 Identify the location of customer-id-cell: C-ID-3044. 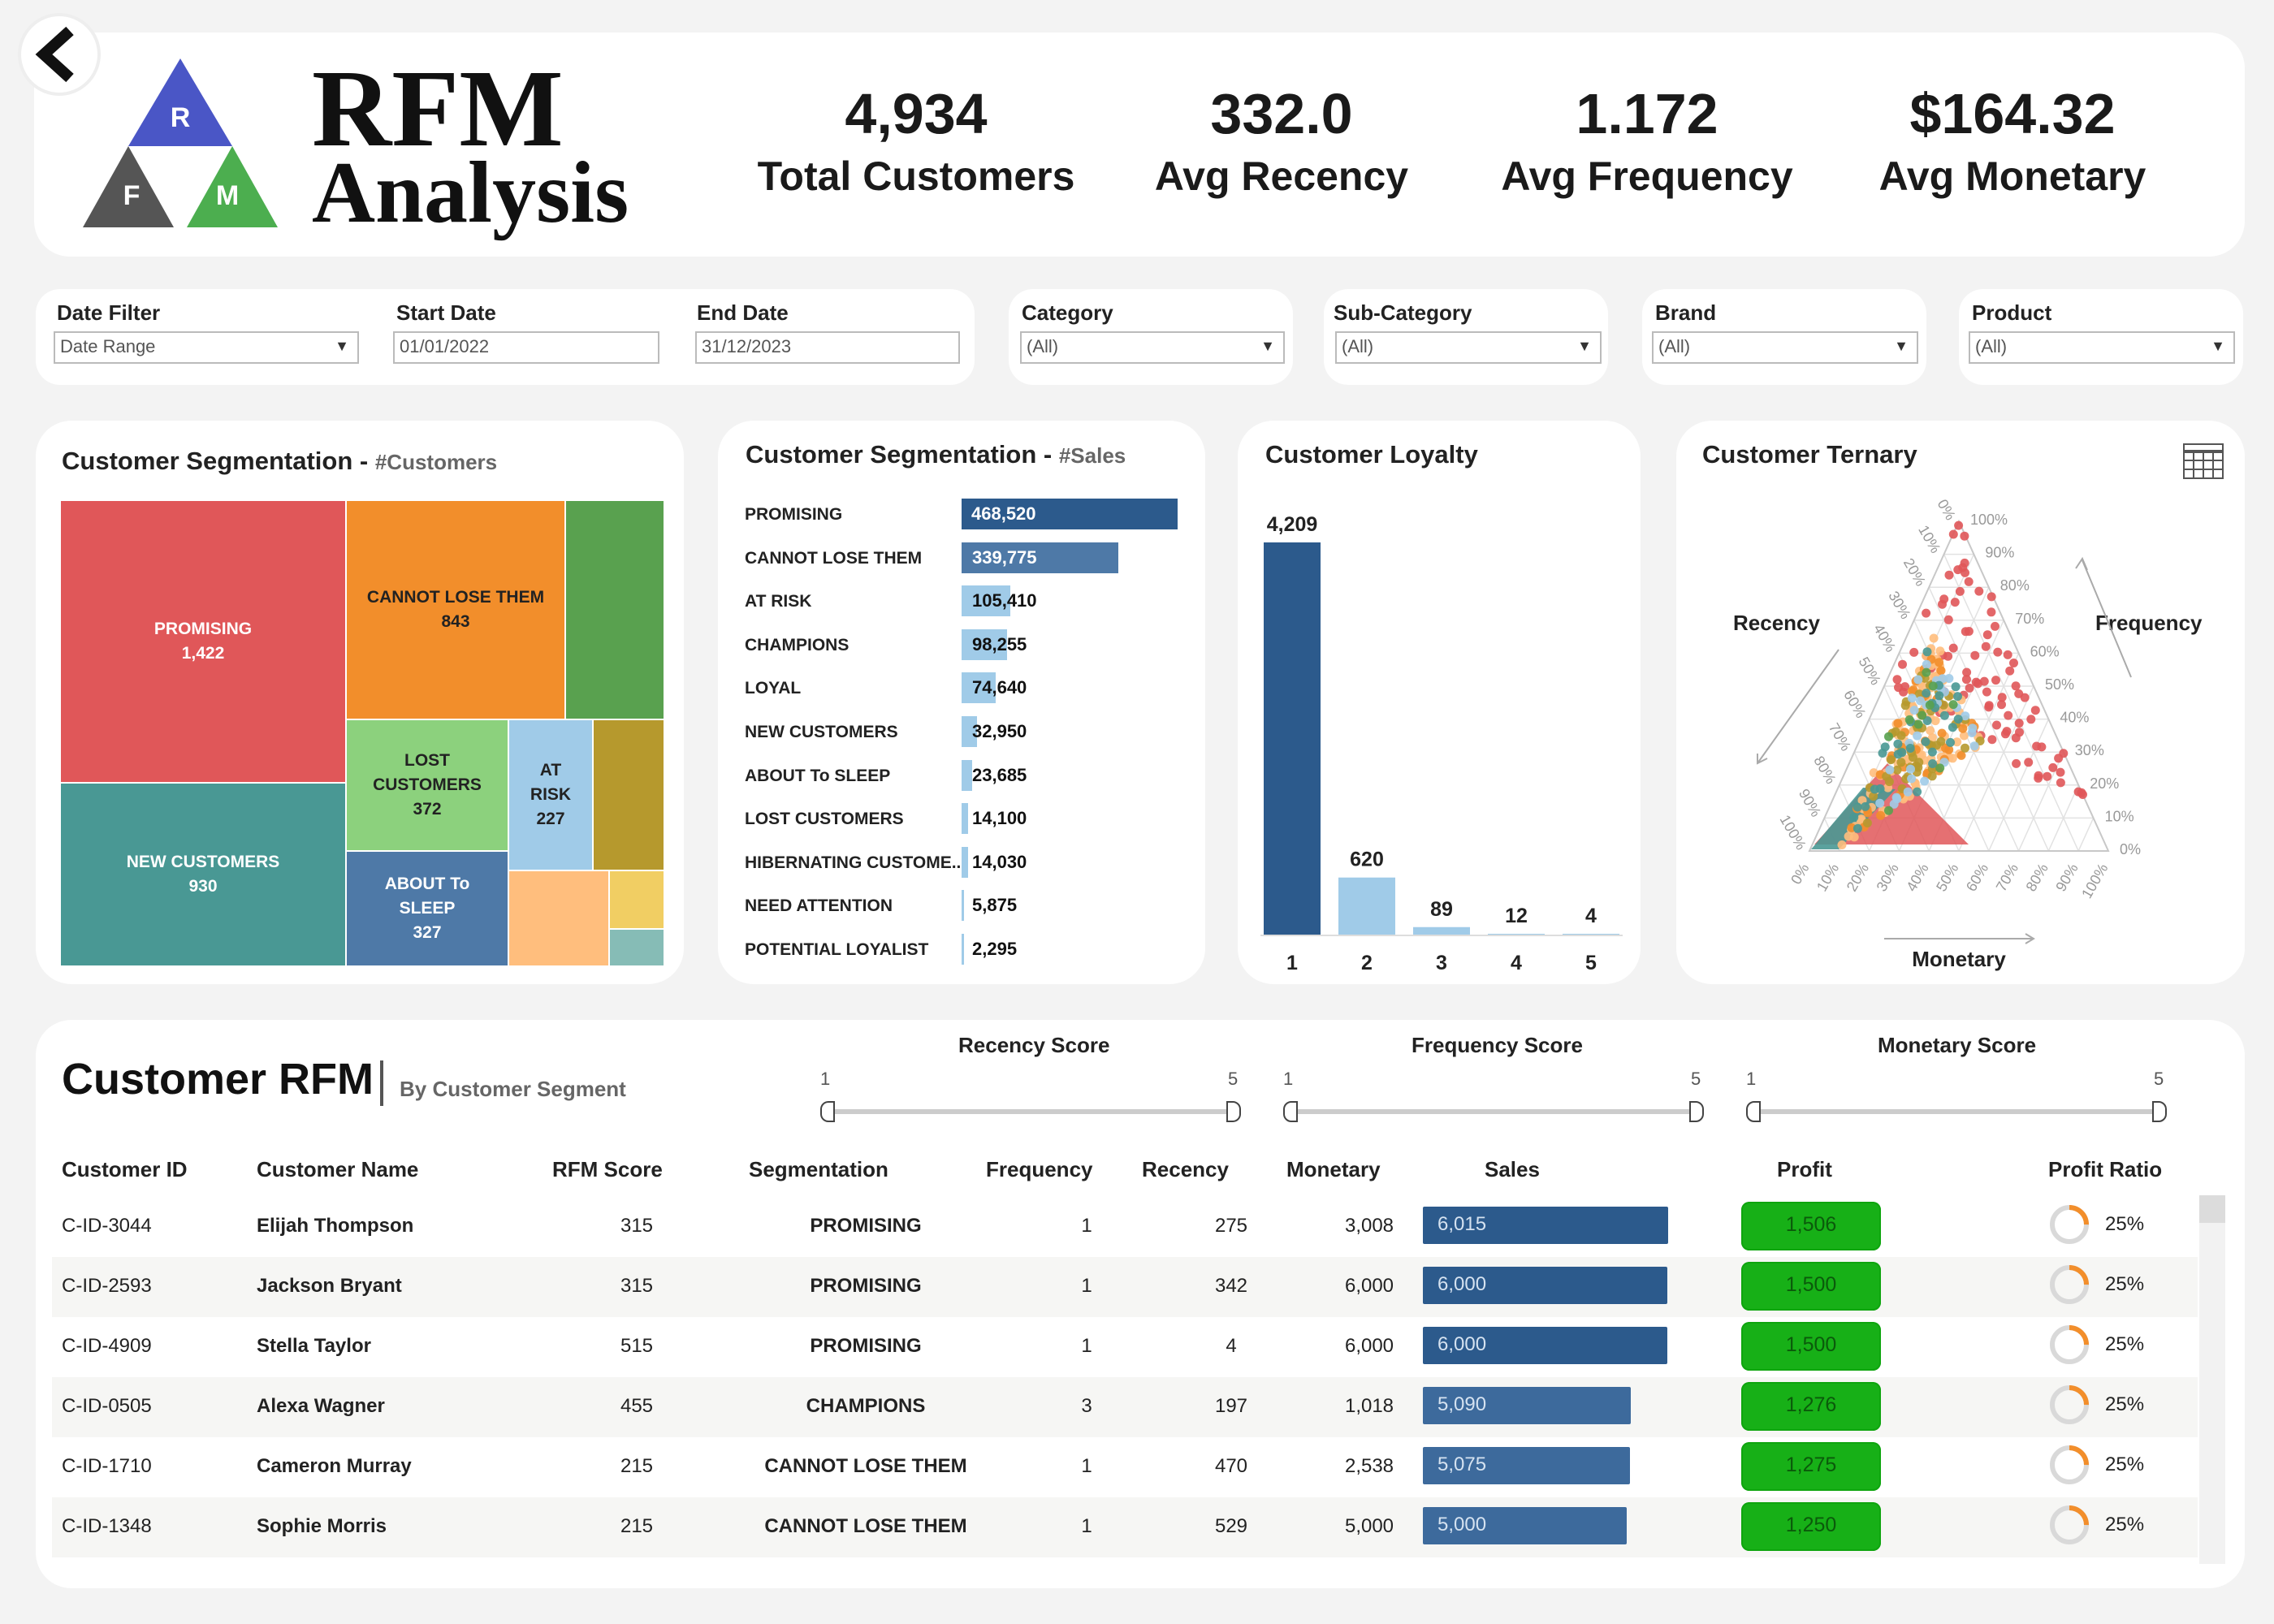
(107, 1226).